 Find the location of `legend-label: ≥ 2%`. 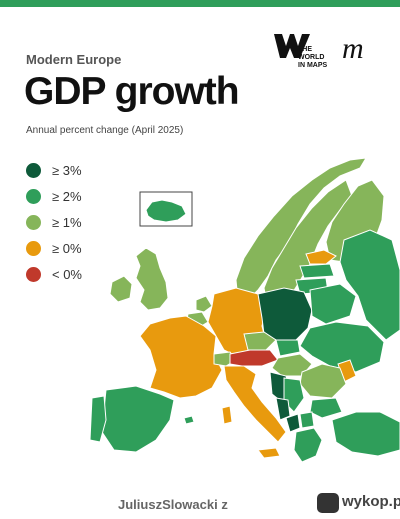

legend-label: ≥ 2% is located at coordinates (67, 196).